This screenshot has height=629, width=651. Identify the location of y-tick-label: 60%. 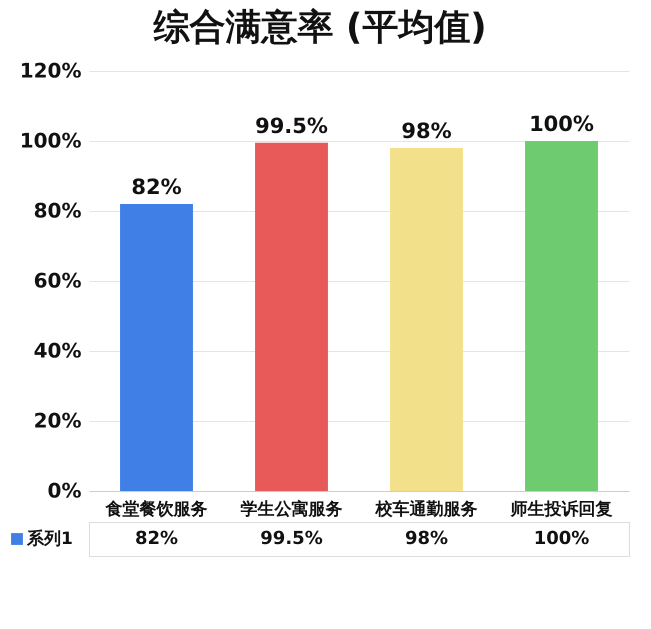
(58, 280).